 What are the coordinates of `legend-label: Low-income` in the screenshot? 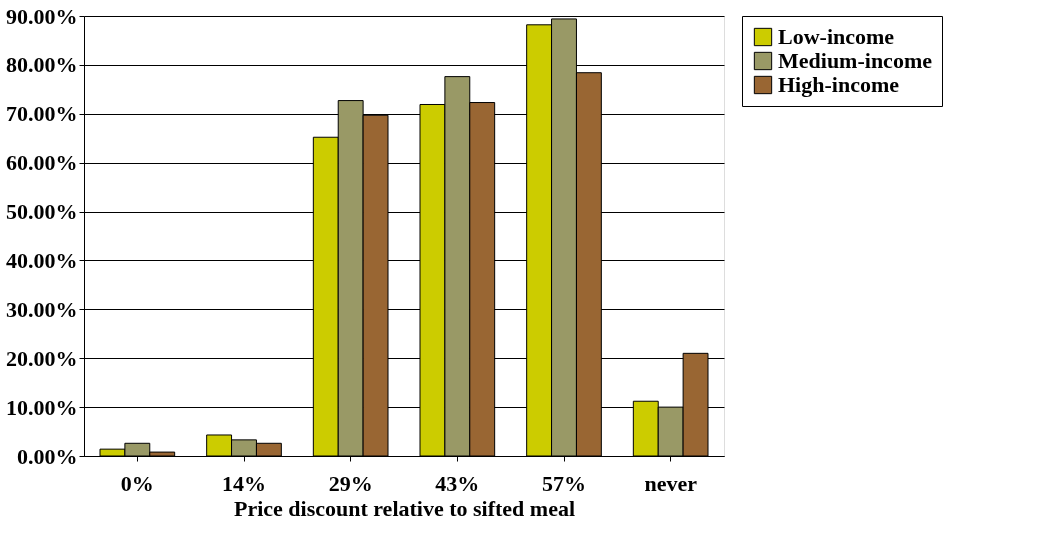 It's located at (836, 36).